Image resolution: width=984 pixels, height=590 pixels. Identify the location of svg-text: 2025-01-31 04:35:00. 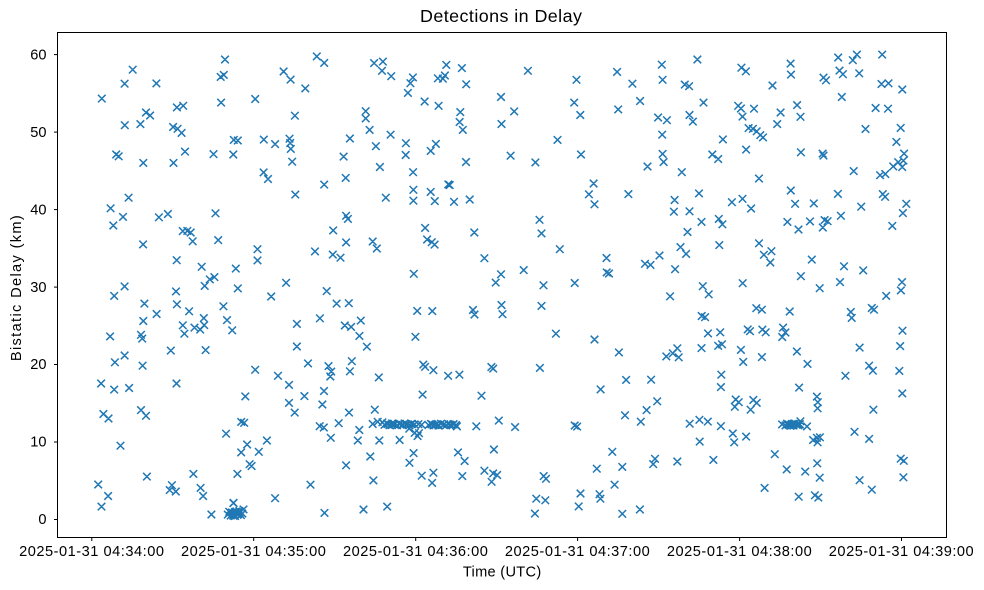
(253, 552).